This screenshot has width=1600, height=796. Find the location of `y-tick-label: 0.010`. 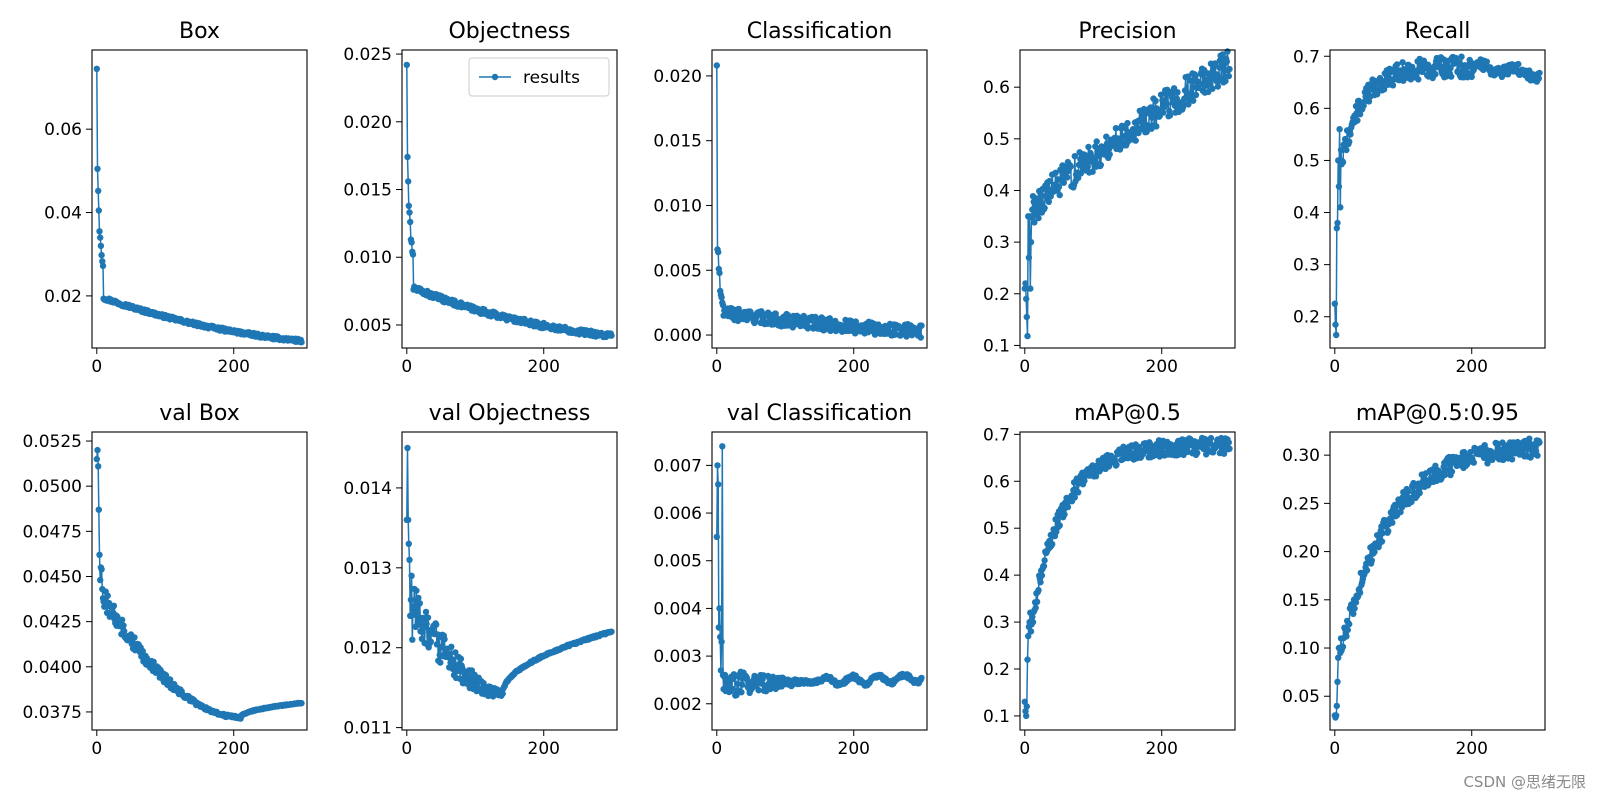

y-tick-label: 0.010 is located at coordinates (677, 206).